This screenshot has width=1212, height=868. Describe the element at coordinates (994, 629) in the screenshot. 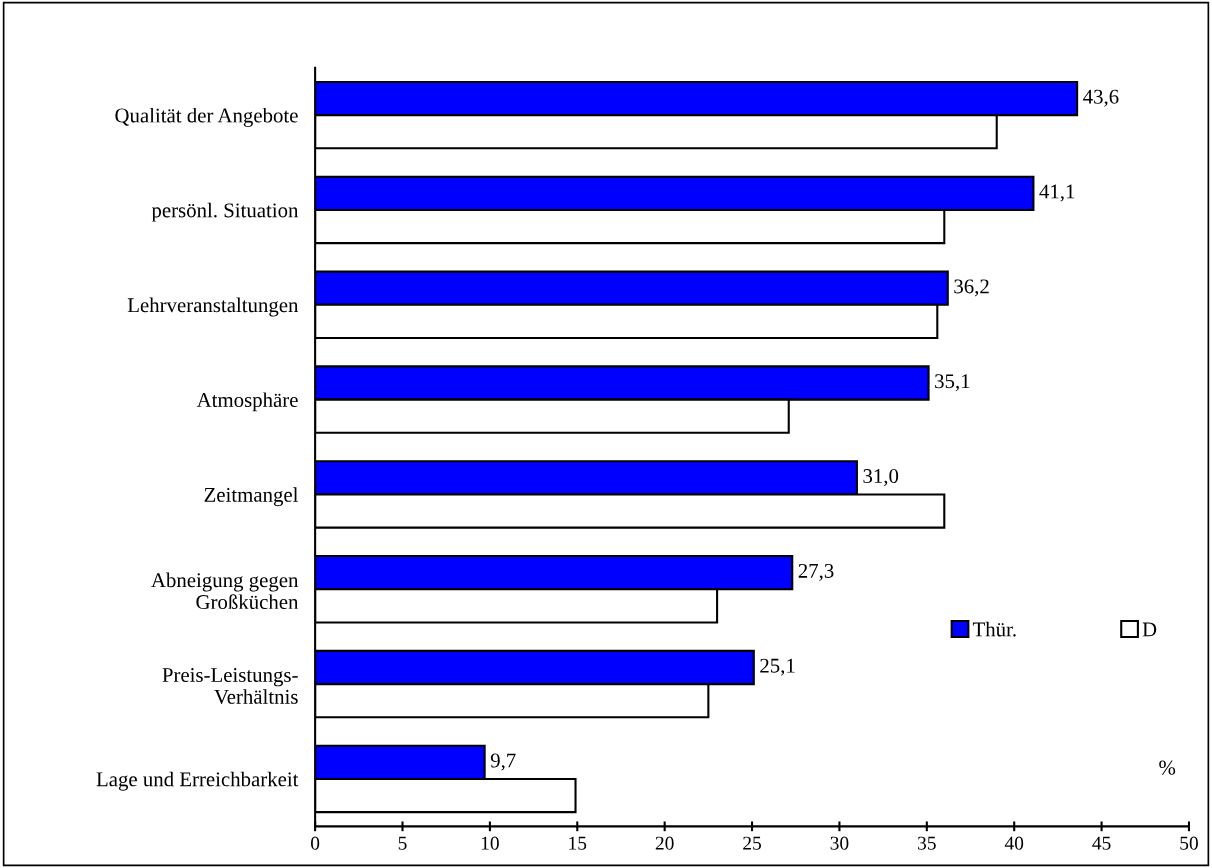

I see `legend-label: Thür.` at that location.